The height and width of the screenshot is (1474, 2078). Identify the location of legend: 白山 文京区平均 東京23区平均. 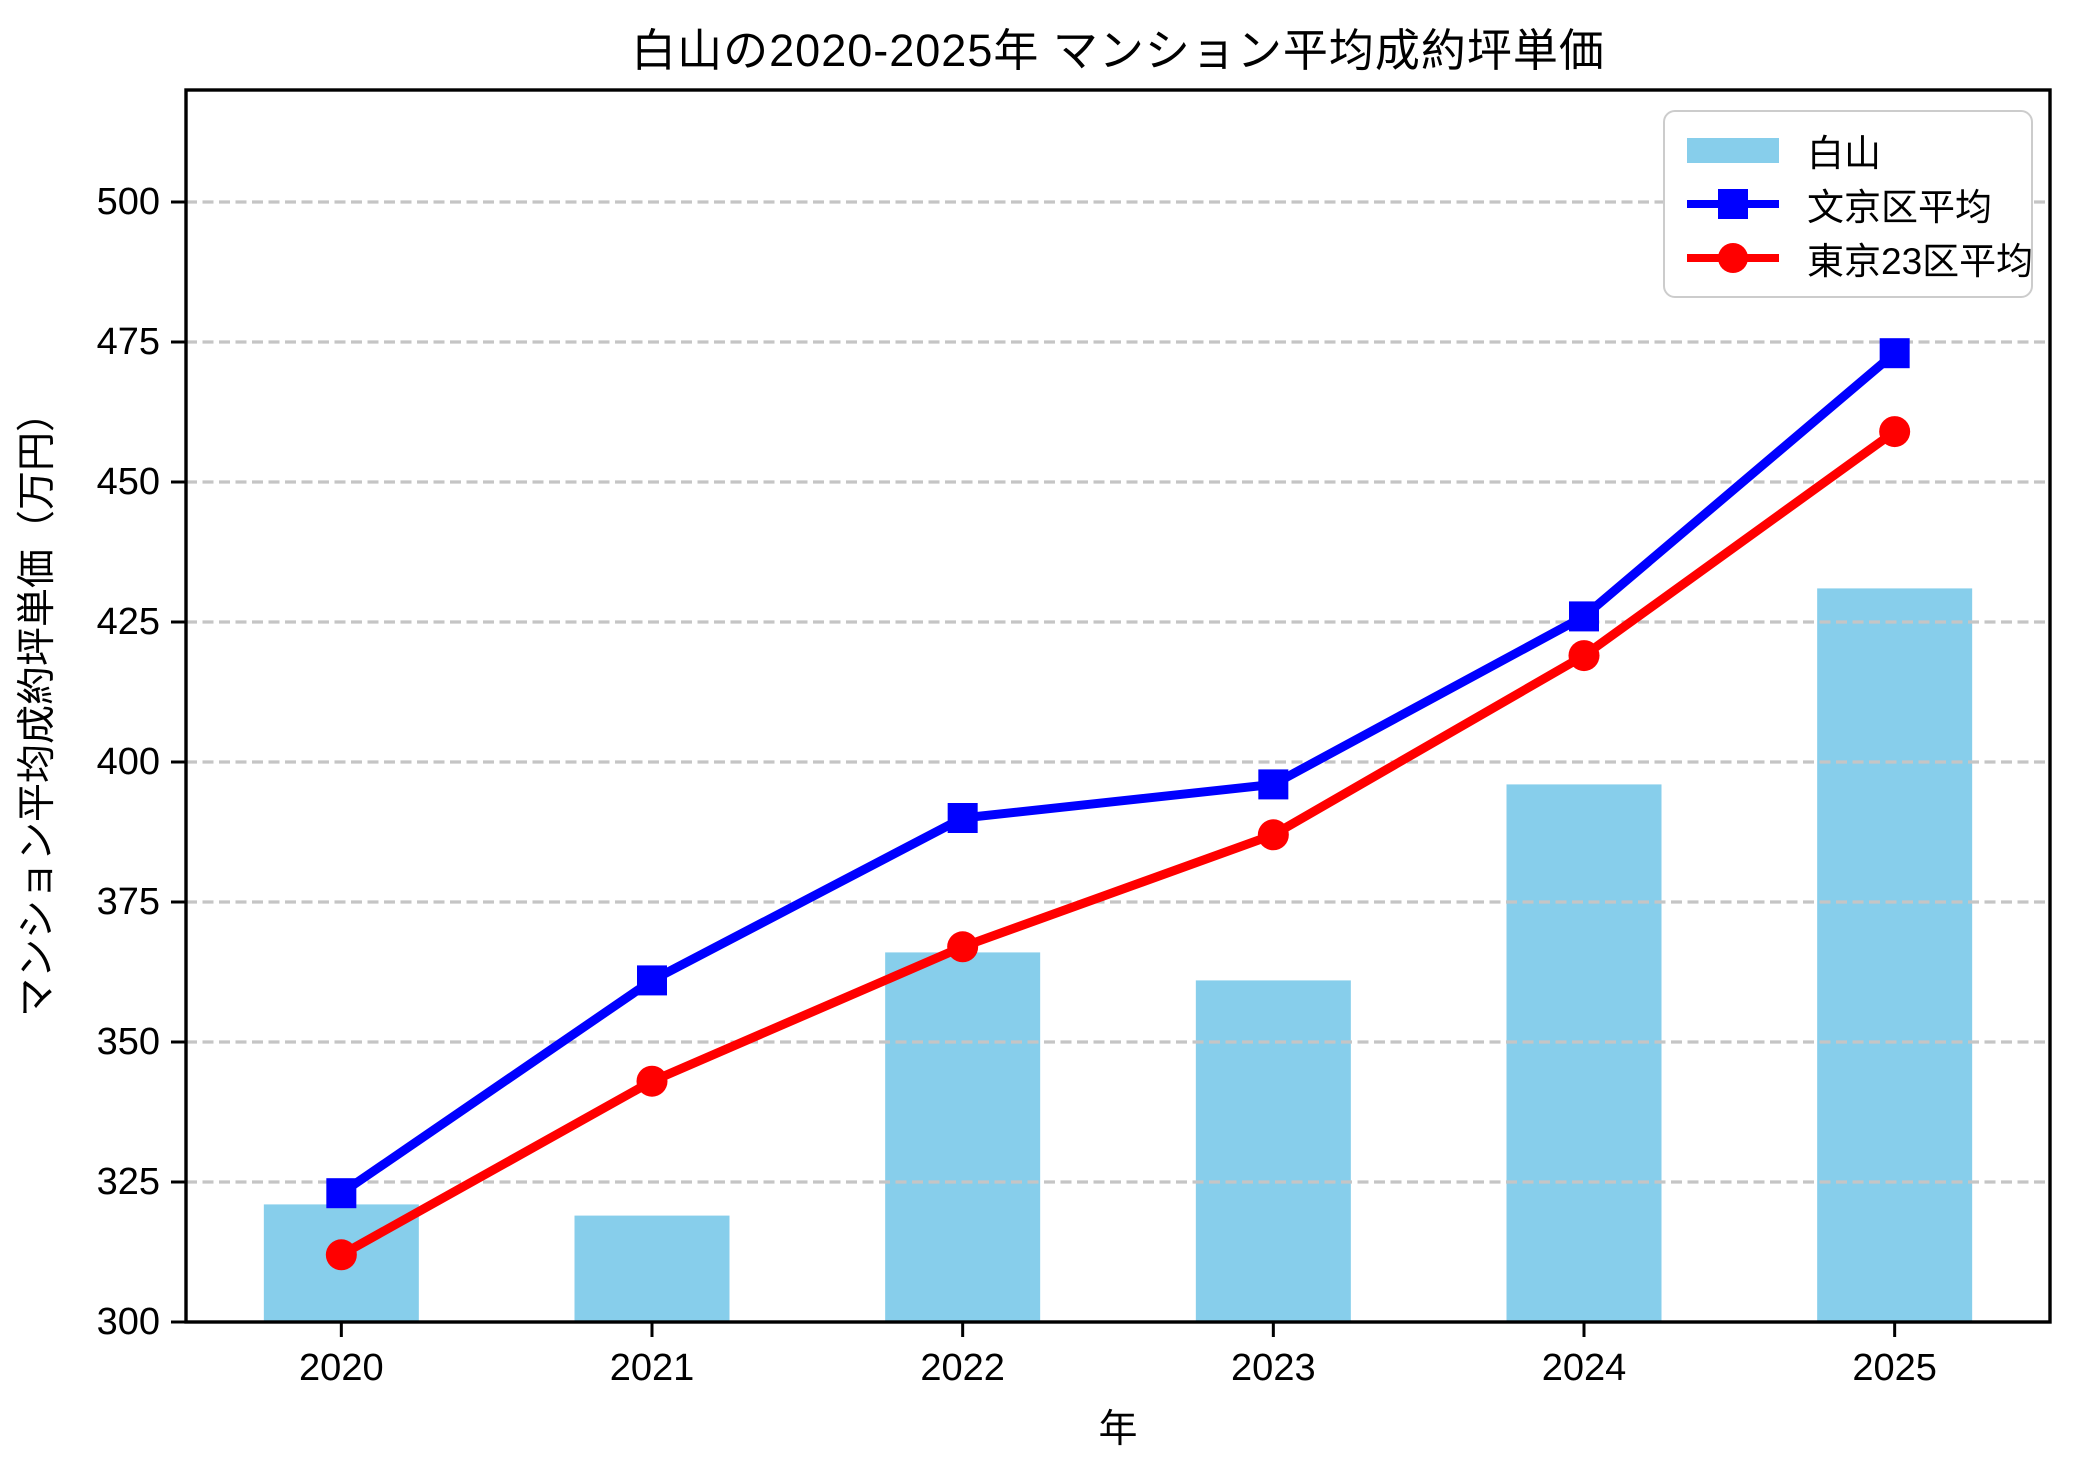
(1848, 204).